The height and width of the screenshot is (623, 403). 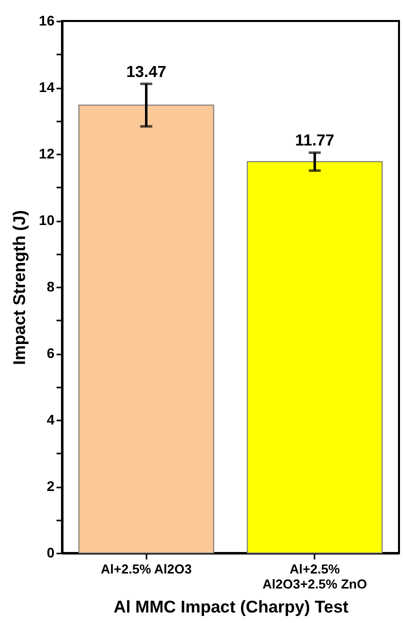 I want to click on y-tick-label: 14, so click(x=46, y=87).